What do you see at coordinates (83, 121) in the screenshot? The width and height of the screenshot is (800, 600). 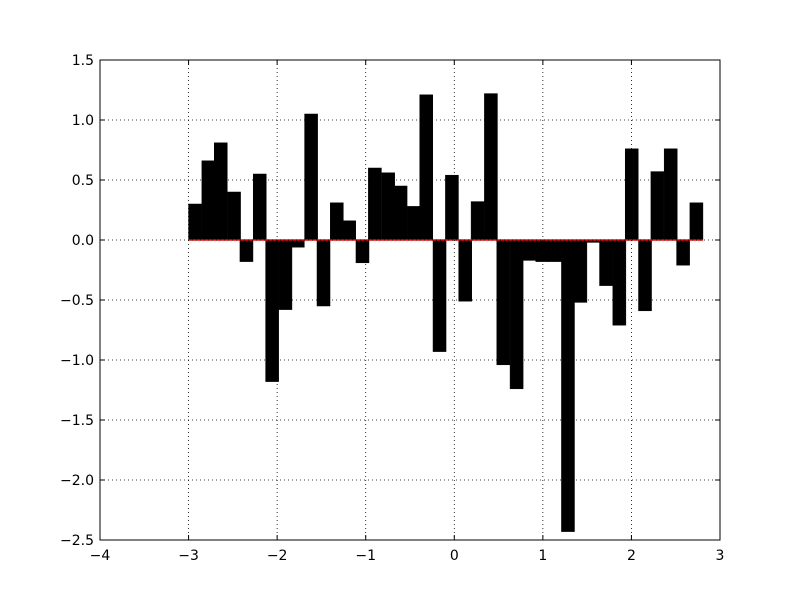 I see `y-tick-label: 1.0` at bounding box center [83, 121].